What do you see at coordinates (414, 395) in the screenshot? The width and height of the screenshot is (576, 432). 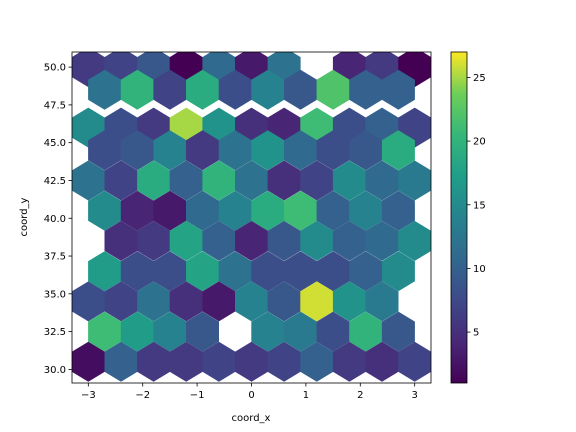 I see `x-tick-label: 3` at bounding box center [414, 395].